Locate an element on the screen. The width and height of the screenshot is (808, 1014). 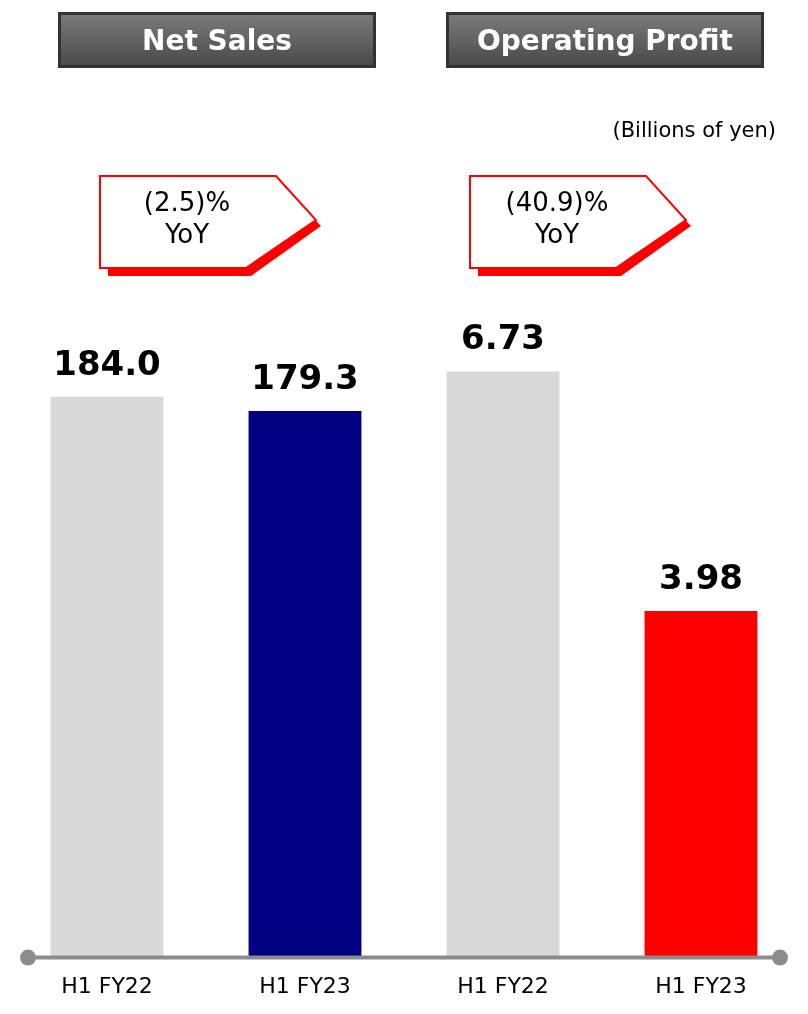
chart-title: Net Sales is located at coordinates (217, 40).